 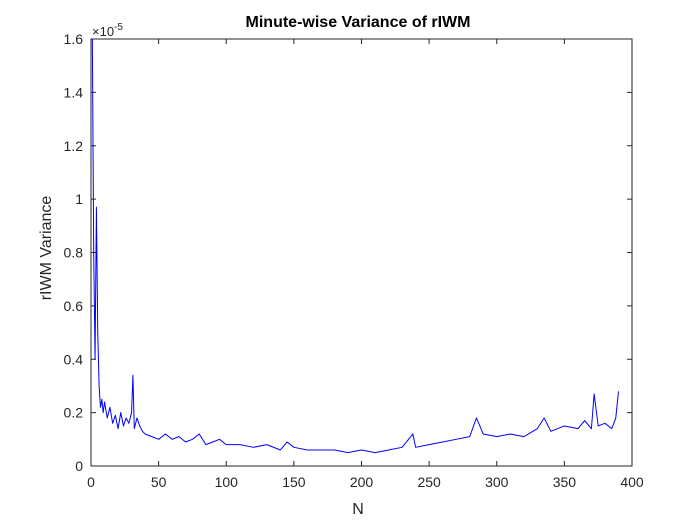 I want to click on y-tick-label: 0.6, so click(x=74, y=306).